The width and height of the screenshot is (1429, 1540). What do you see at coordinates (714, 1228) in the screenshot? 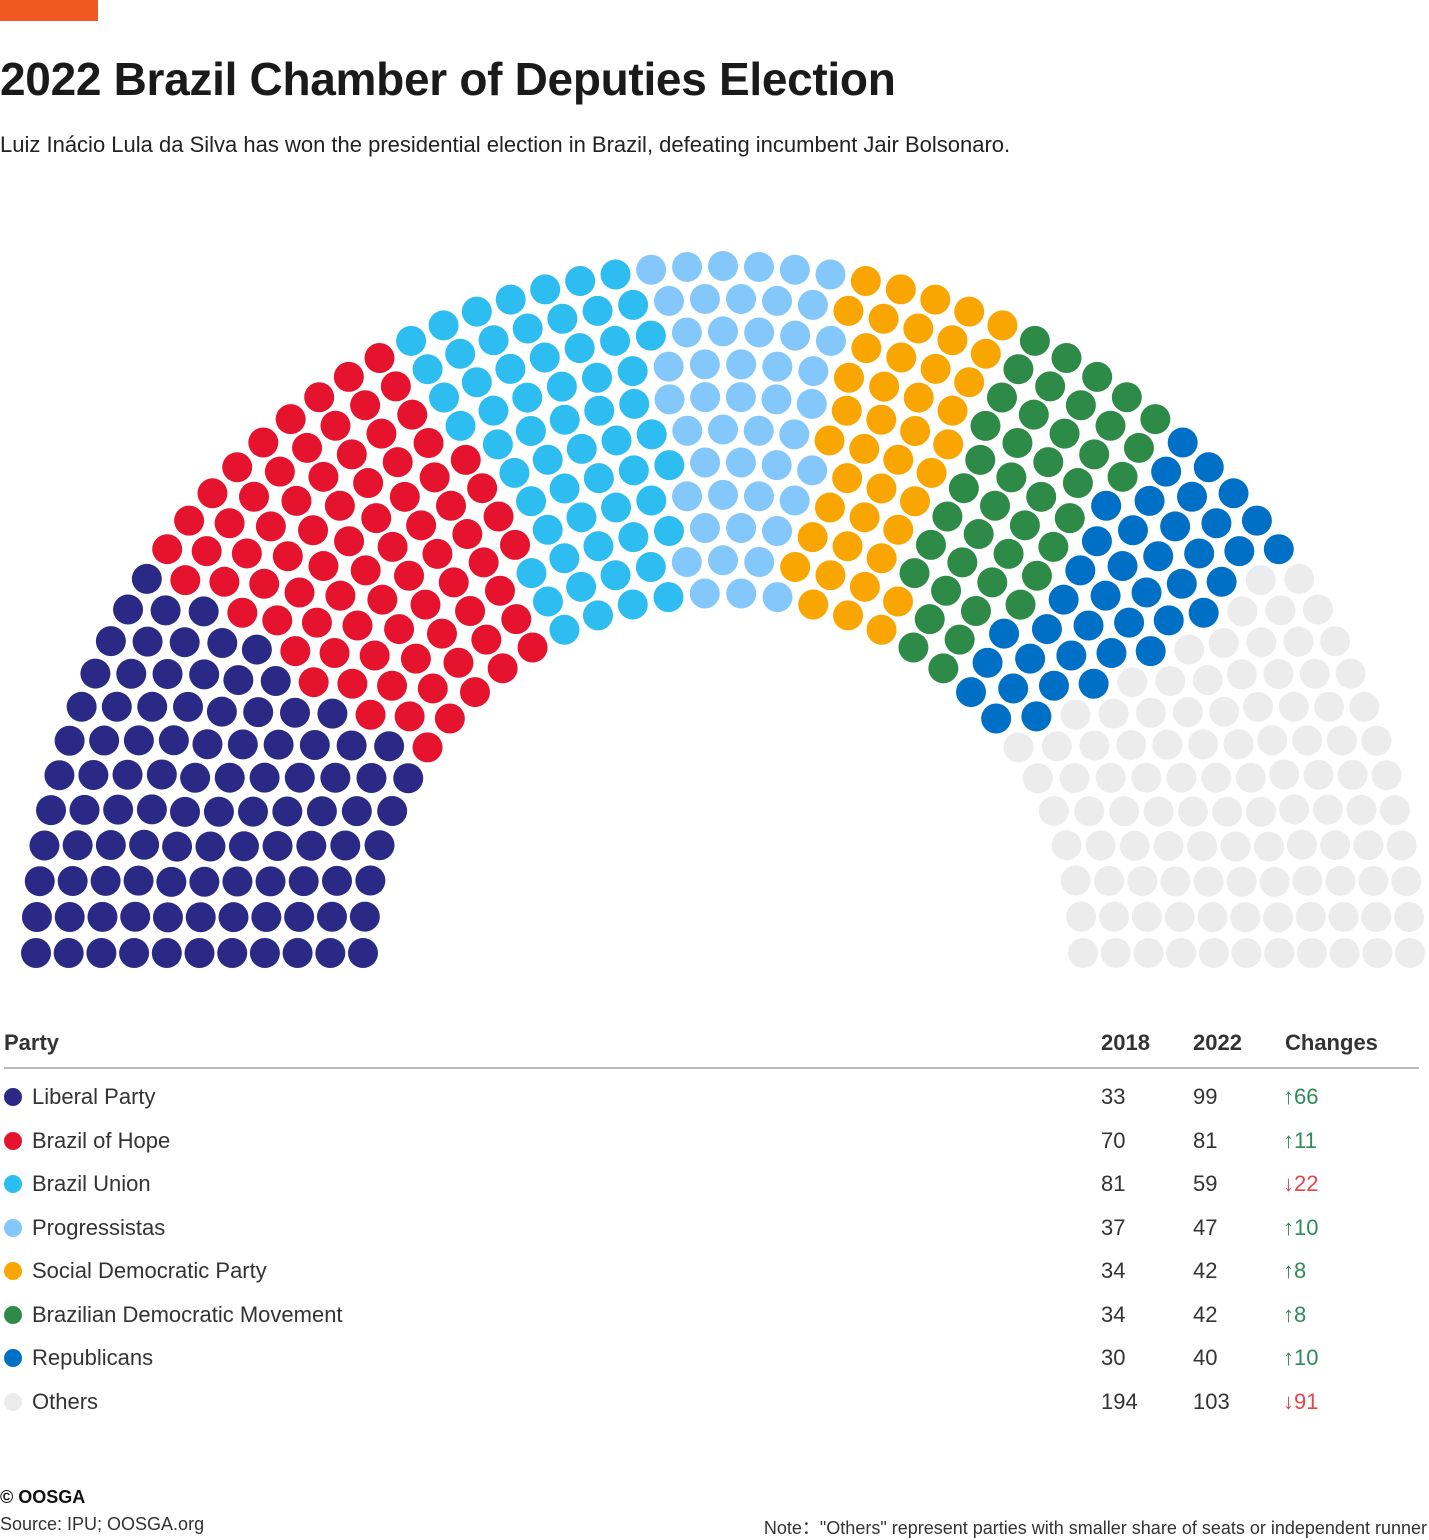
I see `table-row: Progressistas 37 47 ↑10` at bounding box center [714, 1228].